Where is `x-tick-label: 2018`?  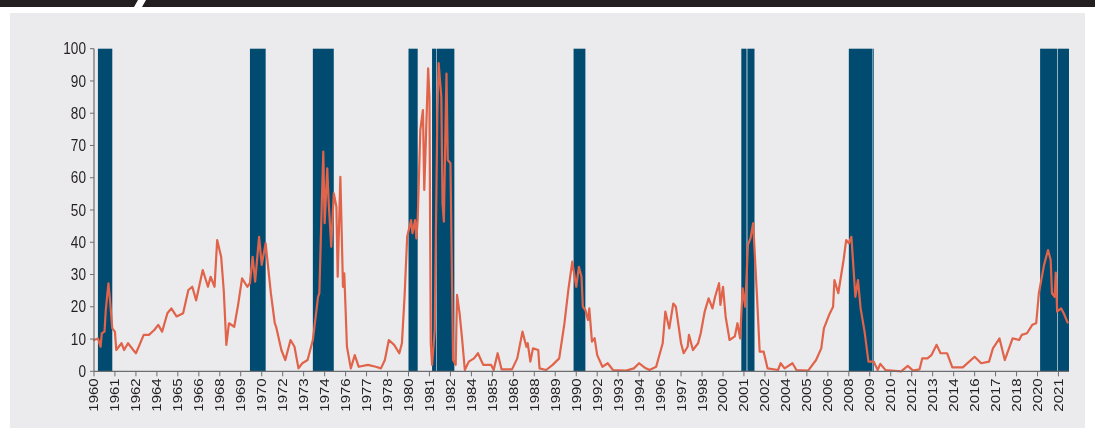
x-tick-label: 2018 is located at coordinates (1016, 395).